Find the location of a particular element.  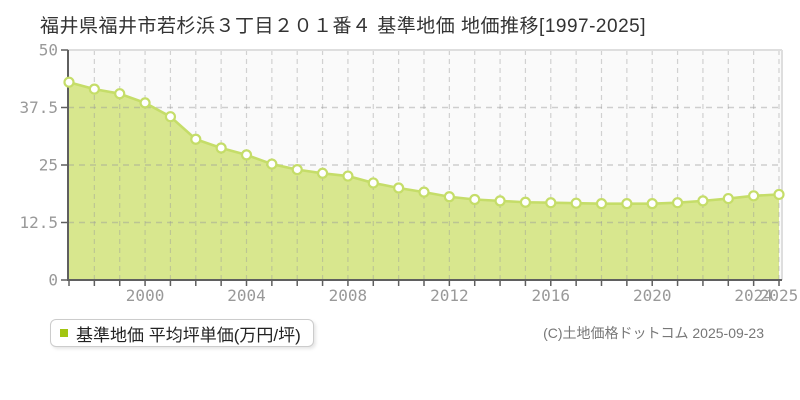

chart-title: 福井県福井市若杉浜３丁目２０１番４ 基準地価 地価推移[1997-2025] is located at coordinates (343, 26).